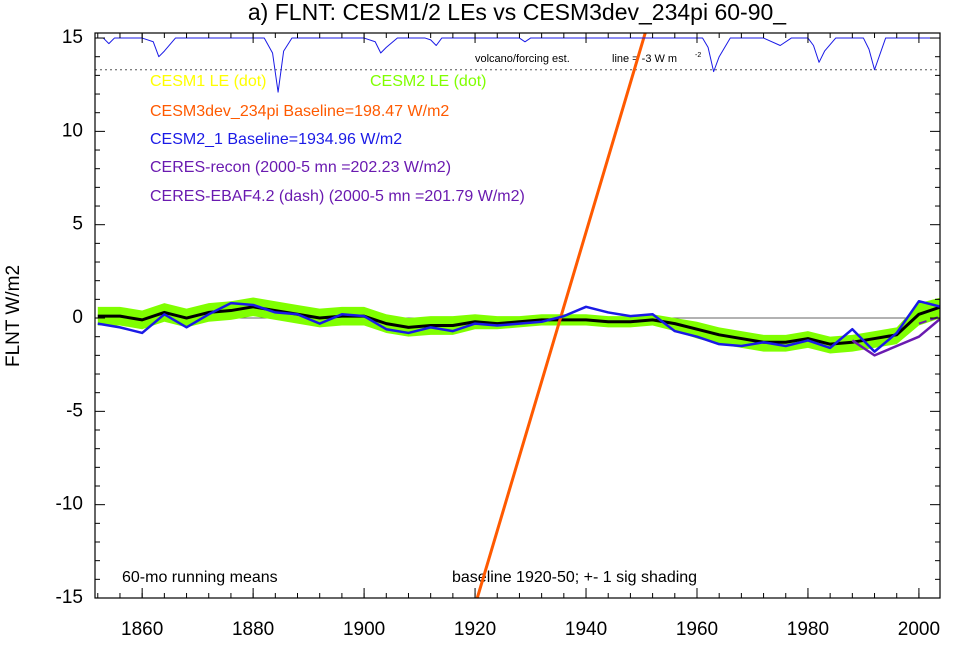 Image resolution: width=957 pixels, height=646 pixels. Describe the element at coordinates (574, 577) in the screenshot. I see `annotation: baseline 1920-50; +- 1 sig shading` at that location.